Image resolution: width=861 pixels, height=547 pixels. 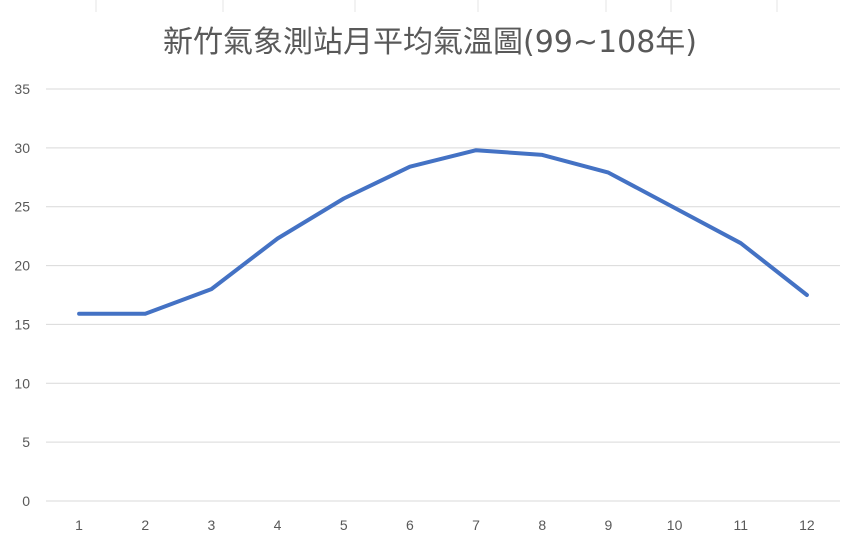 I want to click on x-tick-label: 10, so click(x=675, y=525).